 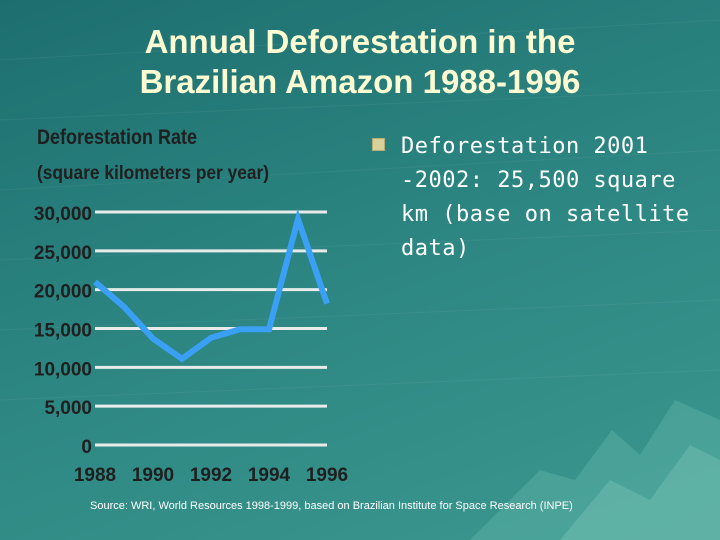 What do you see at coordinates (63, 331) in the screenshot?
I see `y-tick-label: 15,000` at bounding box center [63, 331].